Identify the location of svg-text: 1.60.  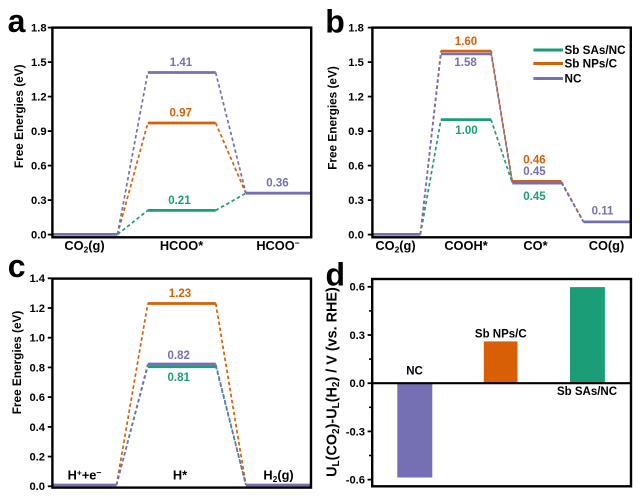
(466, 42).